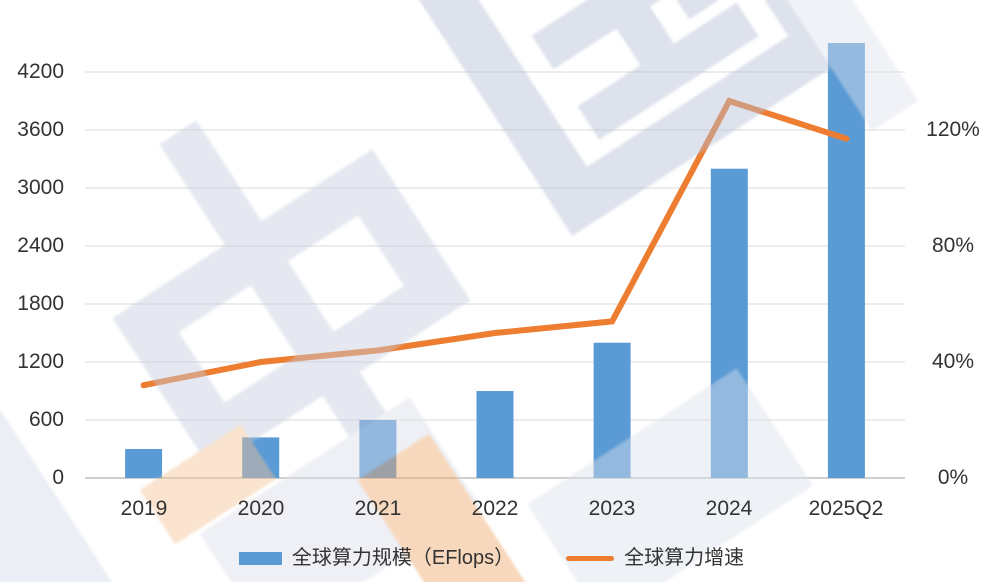  What do you see at coordinates (144, 463) in the screenshot?
I see `bar-2019` at bounding box center [144, 463].